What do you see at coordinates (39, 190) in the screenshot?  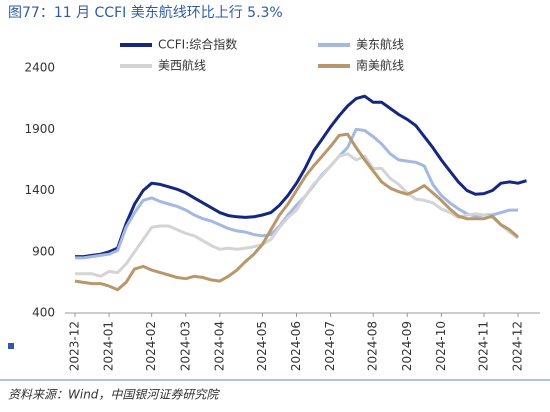 I see `y-tick-label: 1400` at bounding box center [39, 190].